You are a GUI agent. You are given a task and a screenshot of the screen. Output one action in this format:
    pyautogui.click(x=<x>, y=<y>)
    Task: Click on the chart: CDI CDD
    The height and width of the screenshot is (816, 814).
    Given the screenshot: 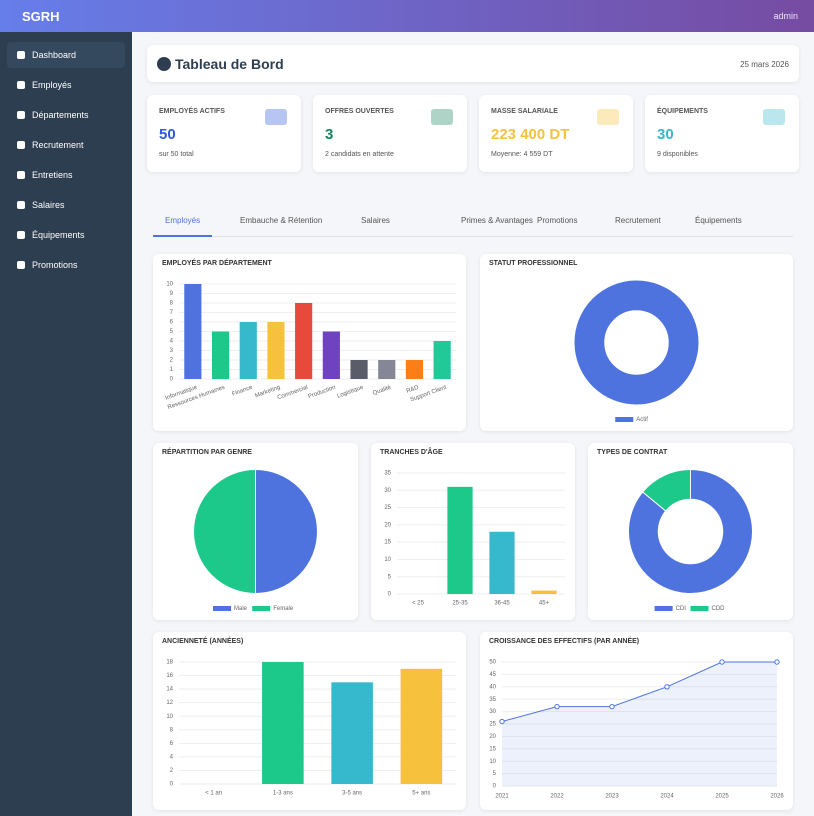 What is the action you would take?
    pyautogui.click(x=690, y=540)
    